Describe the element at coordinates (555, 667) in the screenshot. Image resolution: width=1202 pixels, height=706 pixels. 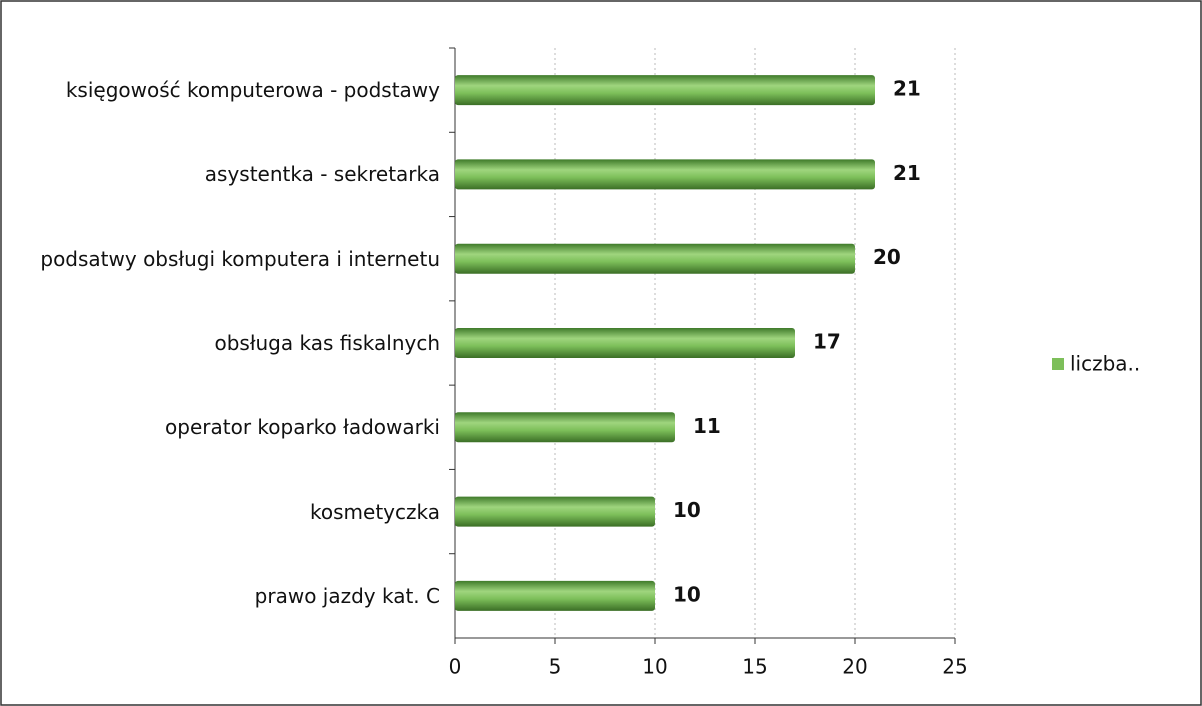
I see `x-tick-label: 5` at that location.